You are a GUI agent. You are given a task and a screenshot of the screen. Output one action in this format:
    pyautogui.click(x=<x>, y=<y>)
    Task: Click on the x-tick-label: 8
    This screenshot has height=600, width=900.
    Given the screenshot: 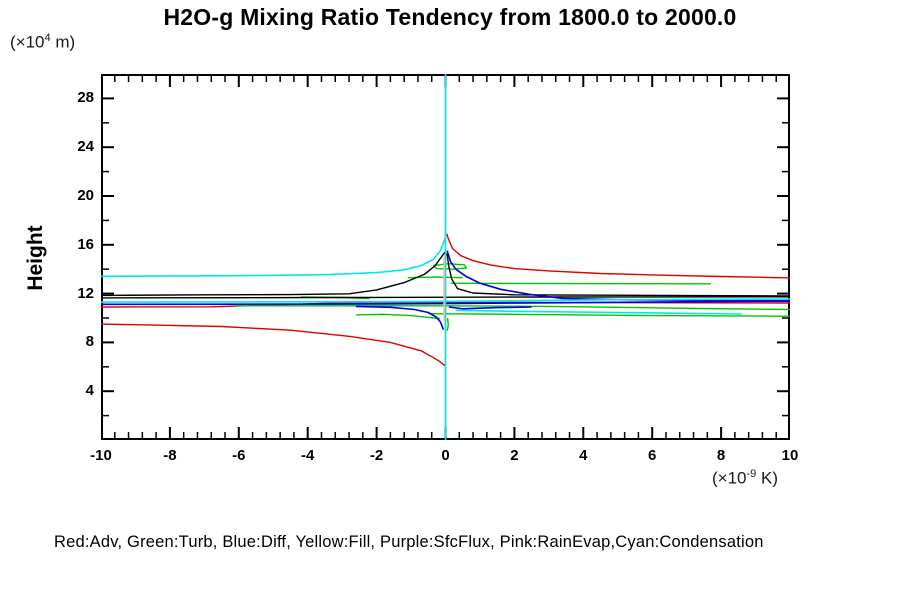 What is the action you would take?
    pyautogui.click(x=721, y=455)
    